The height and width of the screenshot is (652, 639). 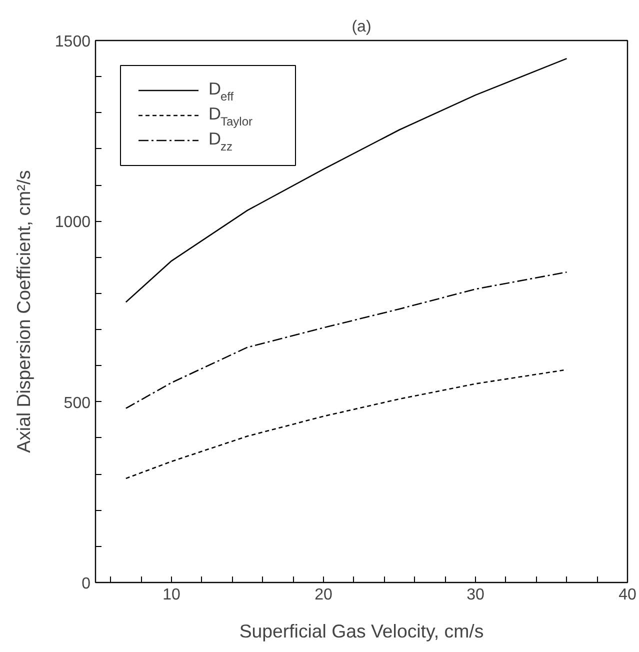 What do you see at coordinates (323, 595) in the screenshot?
I see `x-tick-label: 20` at bounding box center [323, 595].